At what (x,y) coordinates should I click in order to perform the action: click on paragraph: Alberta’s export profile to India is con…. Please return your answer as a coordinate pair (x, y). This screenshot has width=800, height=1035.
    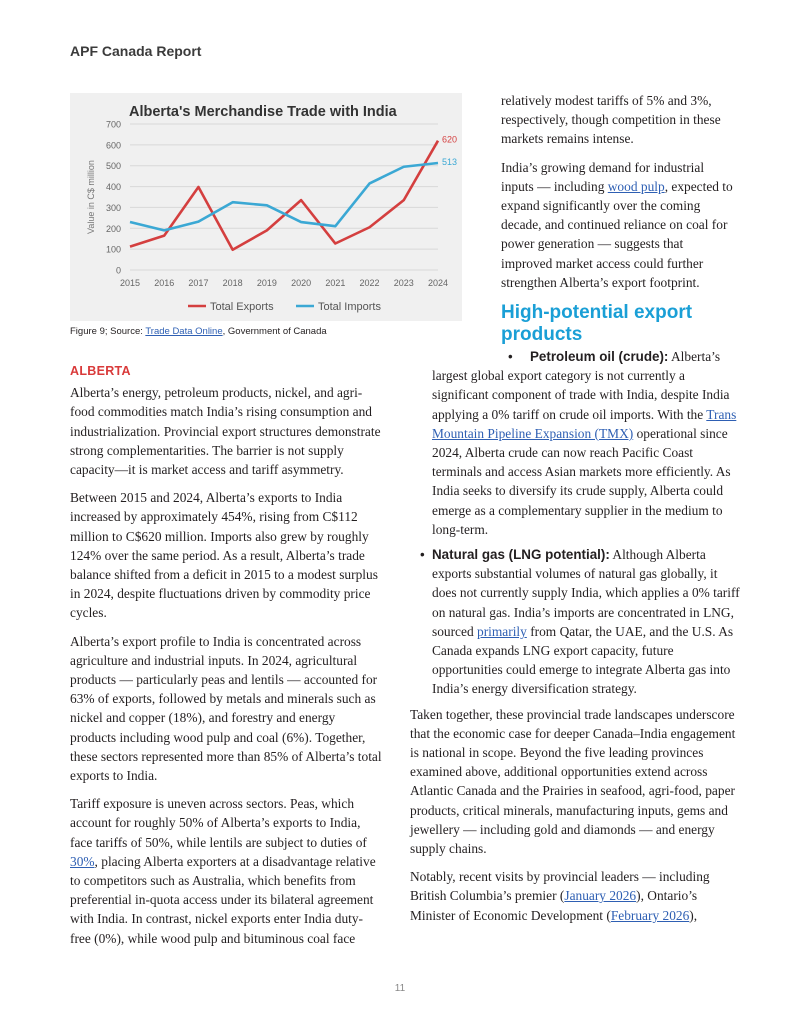
    Looking at the image, I should click on (226, 708).